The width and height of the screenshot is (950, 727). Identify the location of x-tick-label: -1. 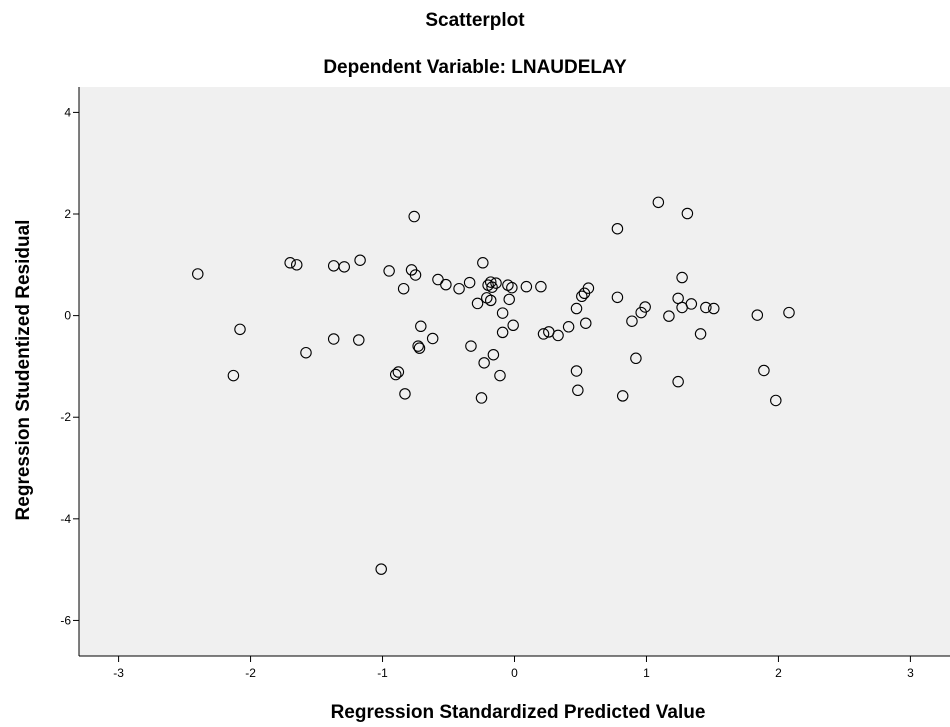
(382, 673).